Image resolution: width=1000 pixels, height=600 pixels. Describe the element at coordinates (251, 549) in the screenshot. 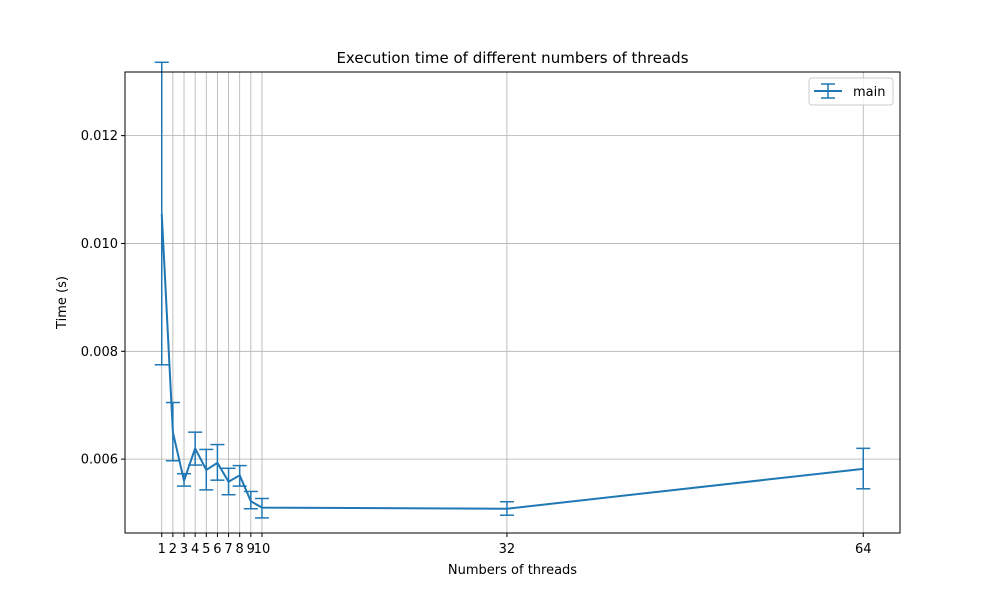

I see `x-tick-label: 9` at that location.